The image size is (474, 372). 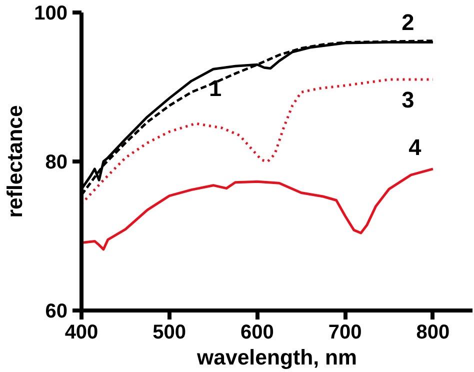 What do you see at coordinates (56, 311) in the screenshot?
I see `y-tick-label: 60` at bounding box center [56, 311].